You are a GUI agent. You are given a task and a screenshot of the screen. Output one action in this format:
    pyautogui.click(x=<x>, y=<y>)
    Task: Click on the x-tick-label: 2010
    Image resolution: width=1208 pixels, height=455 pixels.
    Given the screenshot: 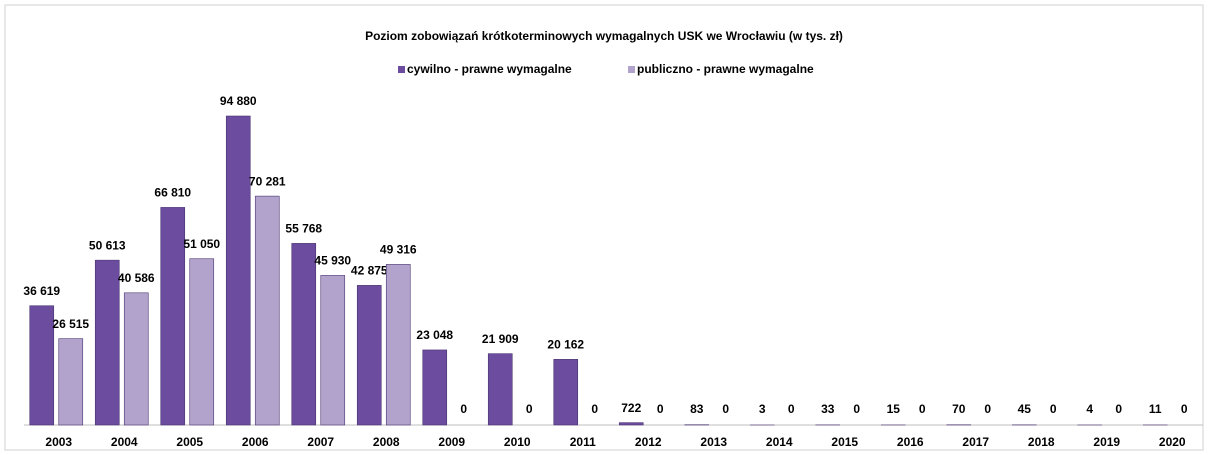 What is the action you would take?
    pyautogui.click(x=517, y=442)
    